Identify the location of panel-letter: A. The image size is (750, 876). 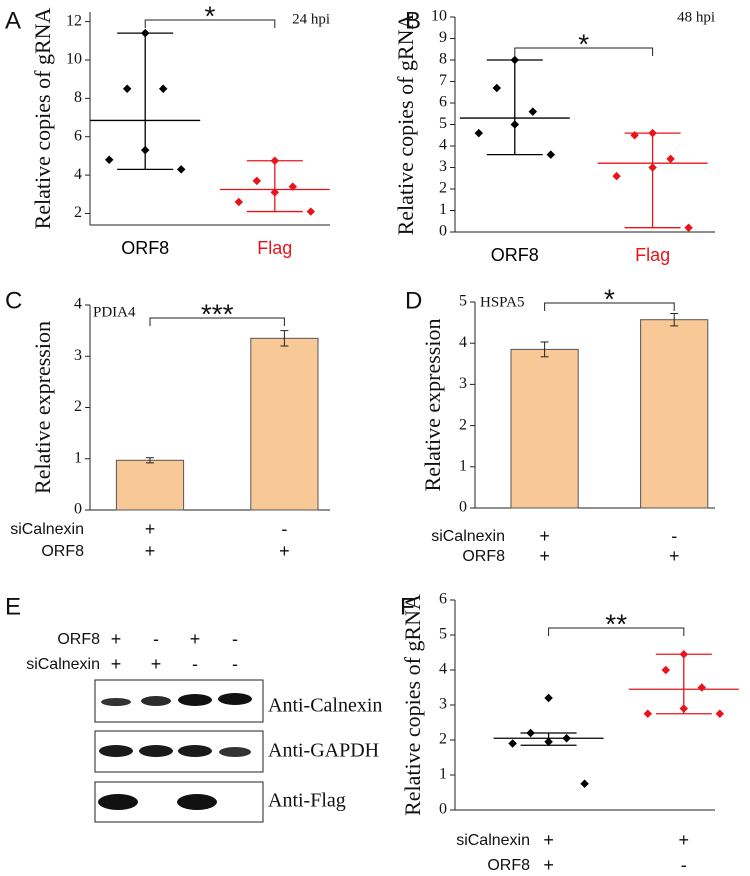
(13, 20).